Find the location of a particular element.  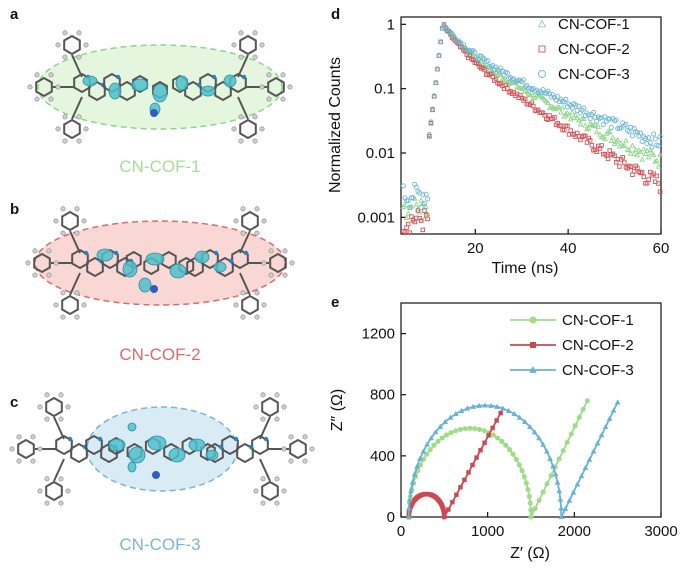

label-cn-cof-2: CN-COF-2 is located at coordinates (160, 354).